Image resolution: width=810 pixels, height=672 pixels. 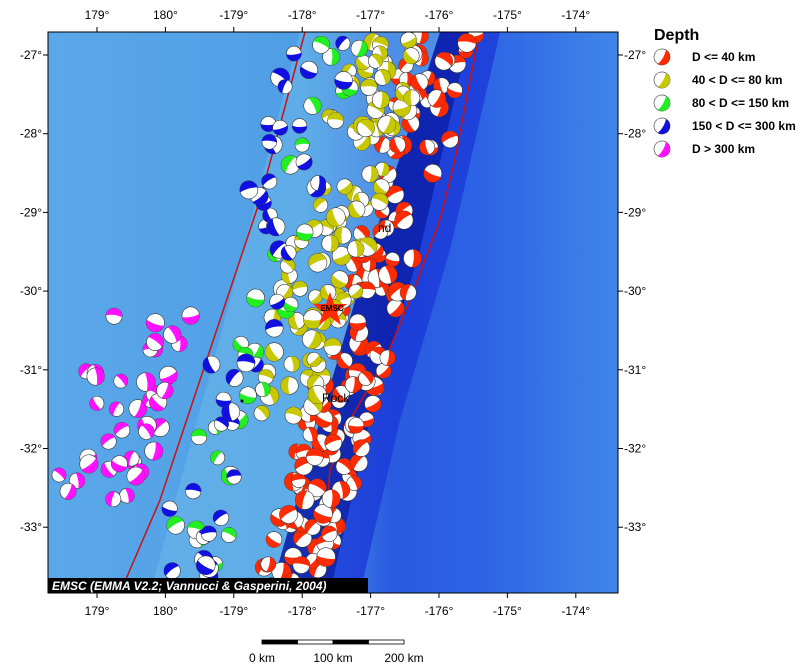 What do you see at coordinates (31, 134) in the screenshot?
I see `y-tick-label: -28°` at bounding box center [31, 134].